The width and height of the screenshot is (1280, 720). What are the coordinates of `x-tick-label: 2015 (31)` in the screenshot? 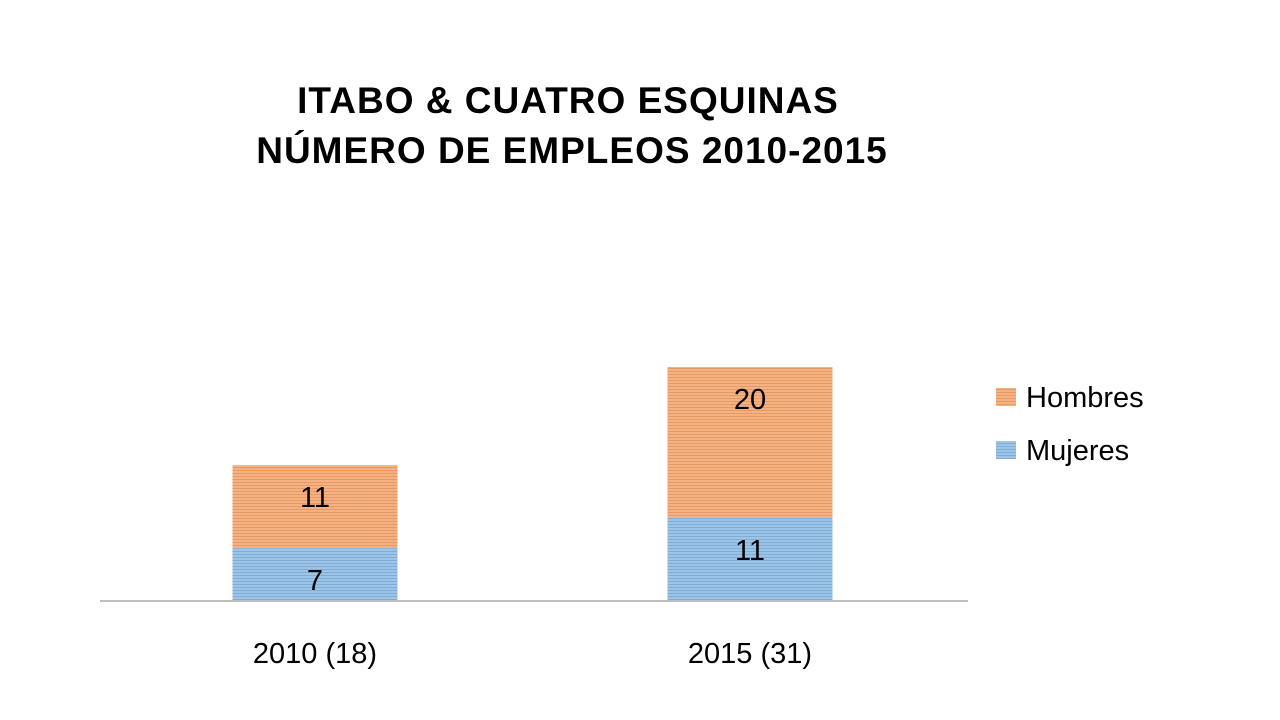 It's located at (750, 654).